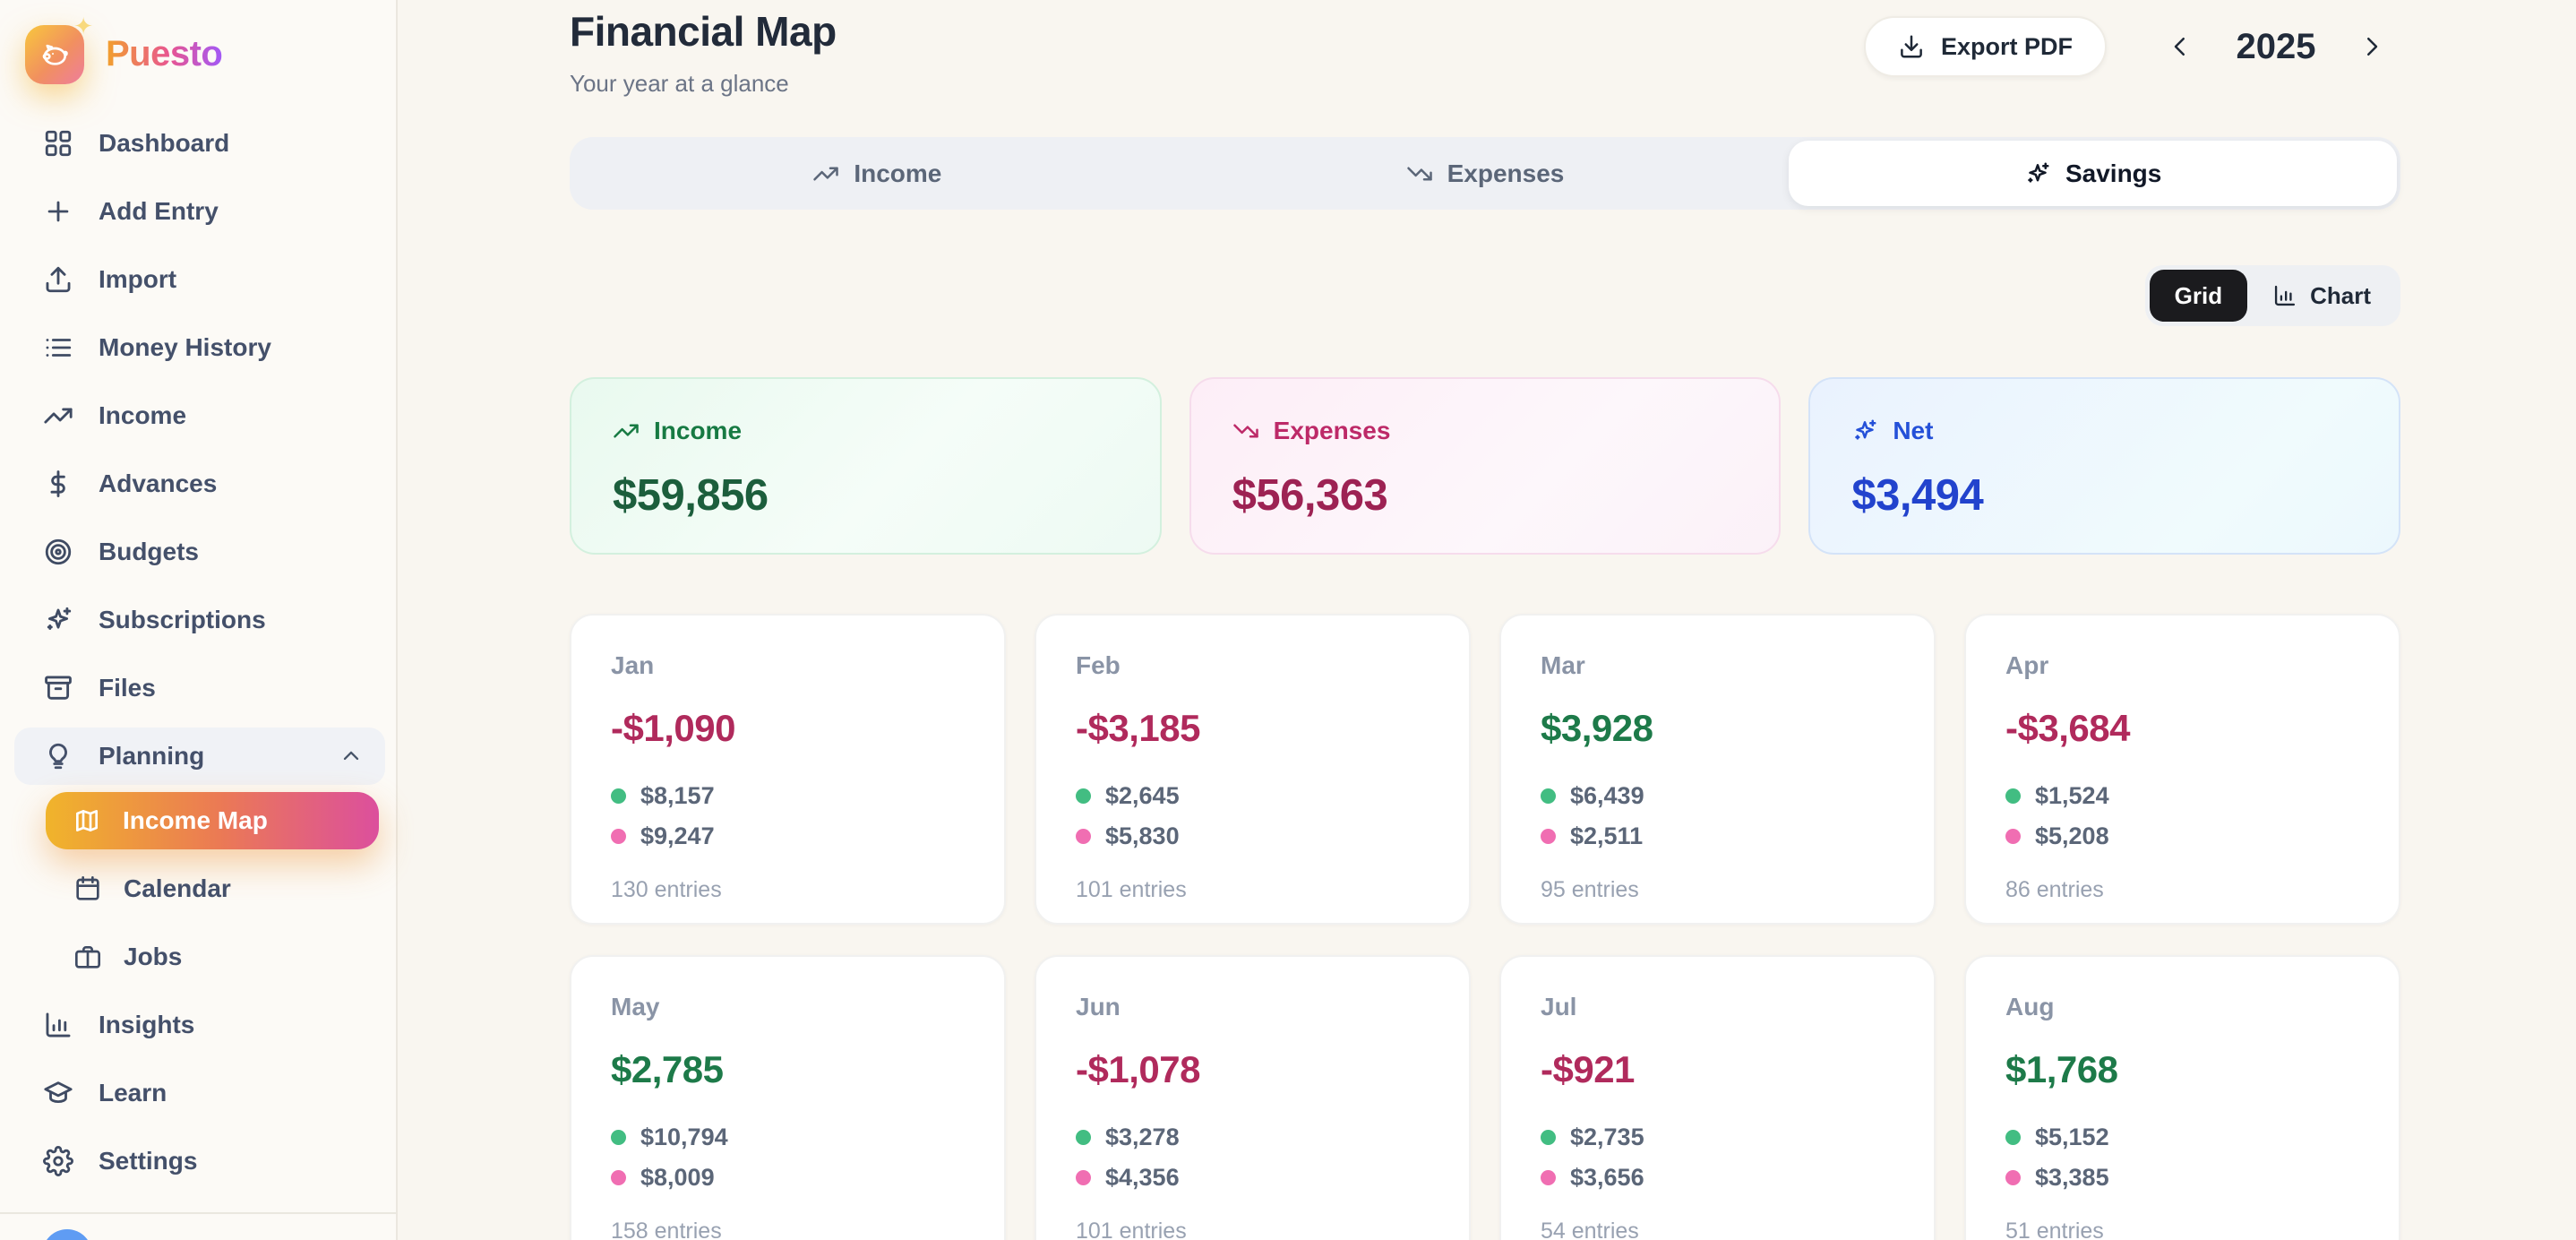  Describe the element at coordinates (58, 1093) in the screenshot. I see `graduation-cap-icon` at that location.